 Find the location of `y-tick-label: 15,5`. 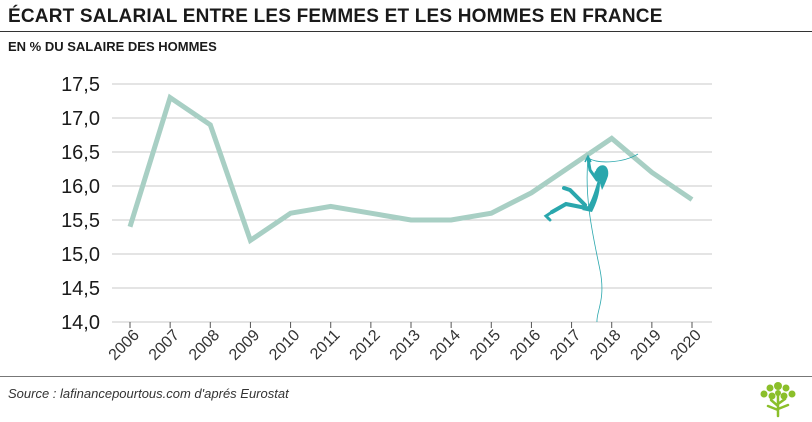

y-tick-label: 15,5 is located at coordinates (80, 221).